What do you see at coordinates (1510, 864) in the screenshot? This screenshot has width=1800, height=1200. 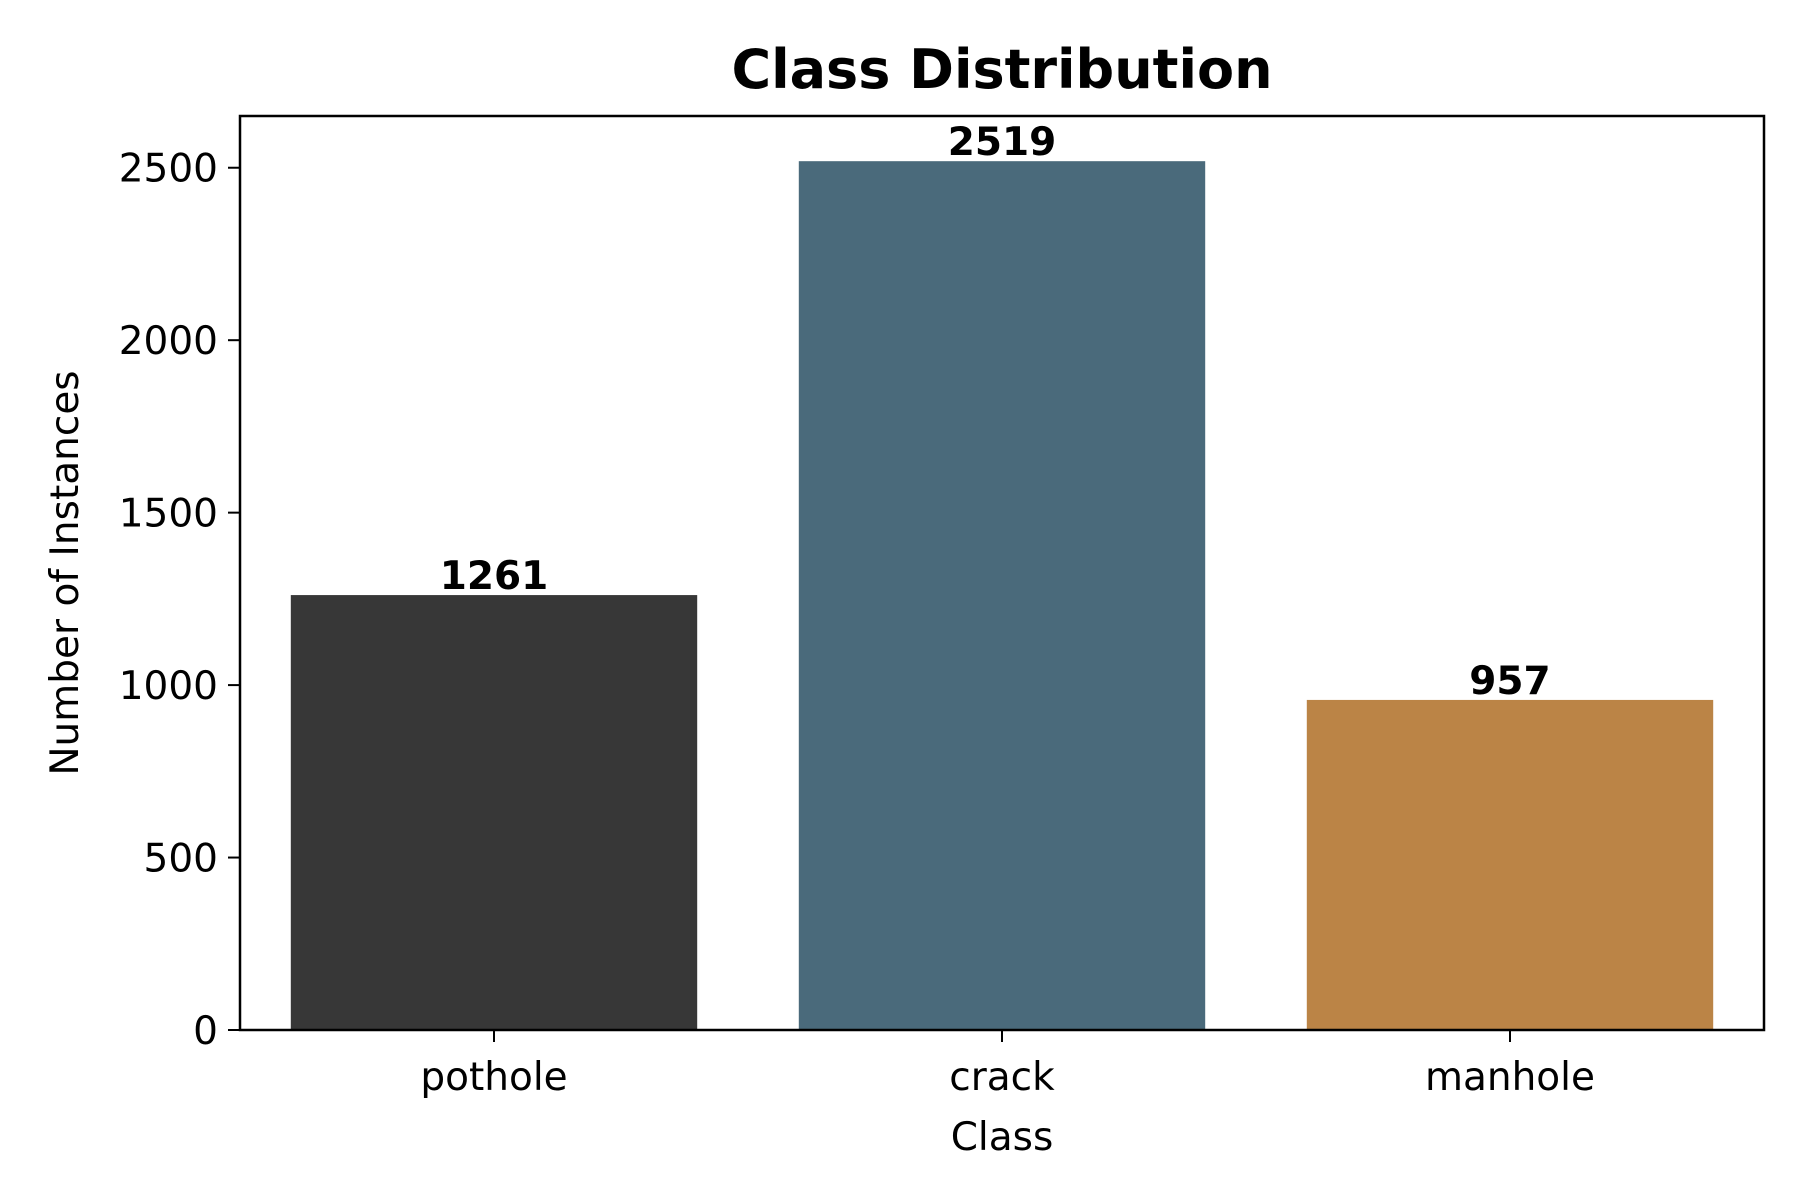 I see `bar-manhole` at bounding box center [1510, 864].